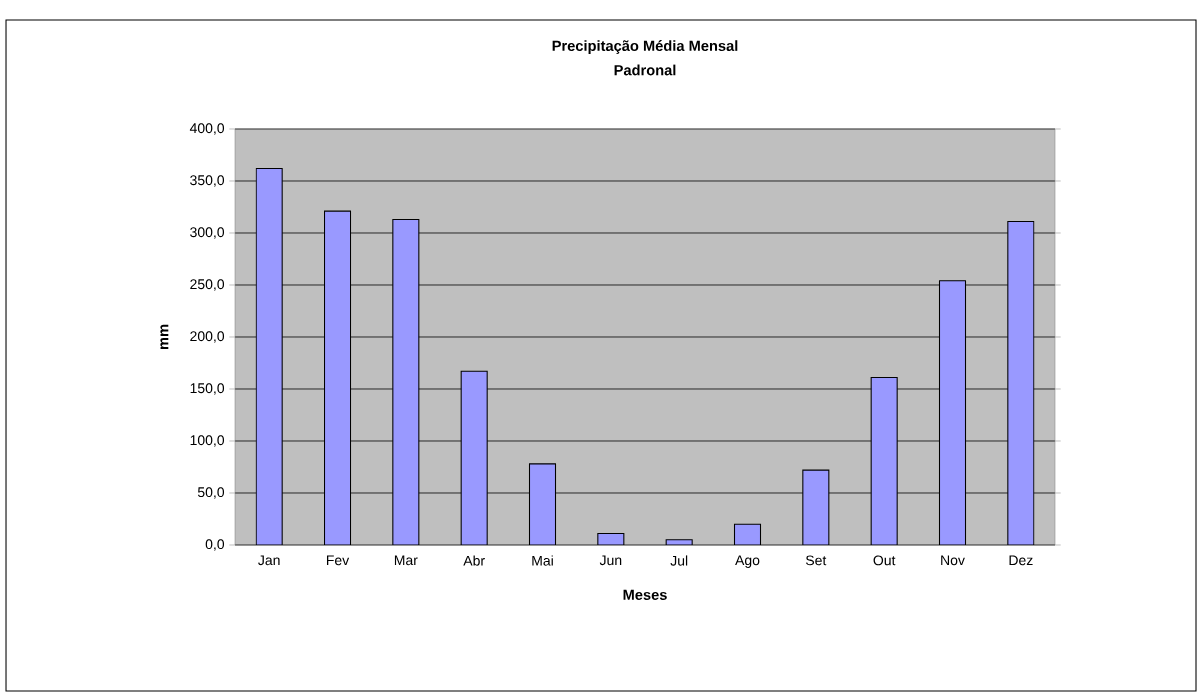  What do you see at coordinates (474, 560) in the screenshot?
I see `x-tick-label: Abr` at bounding box center [474, 560].